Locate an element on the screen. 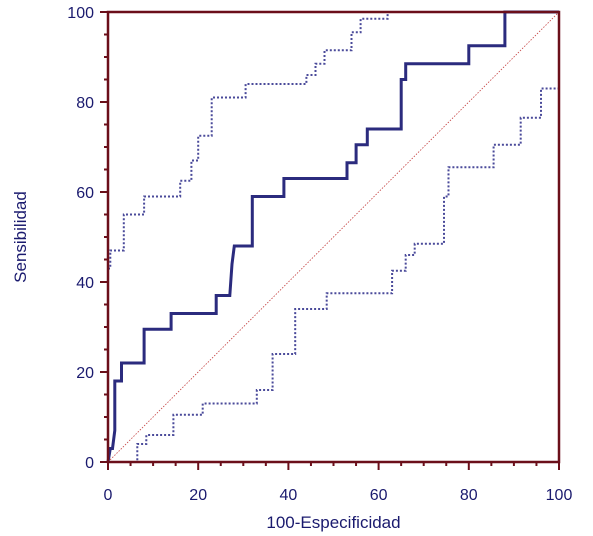  x-tick-label: 20 is located at coordinates (198, 495).